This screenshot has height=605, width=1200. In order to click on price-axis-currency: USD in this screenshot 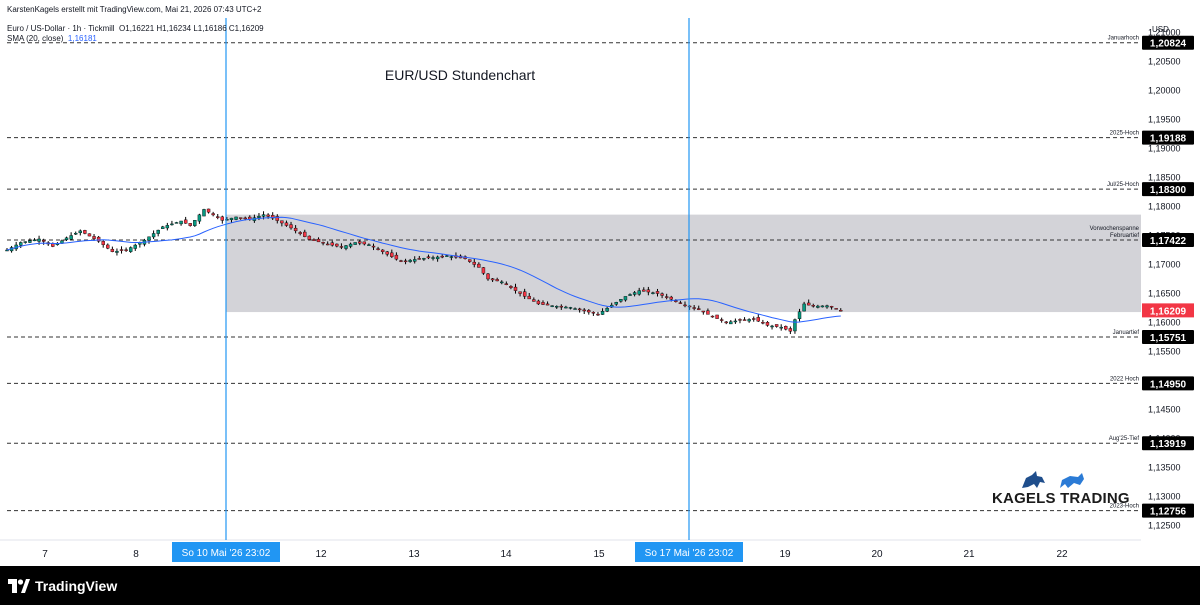, I will do `click(1160, 29)`.